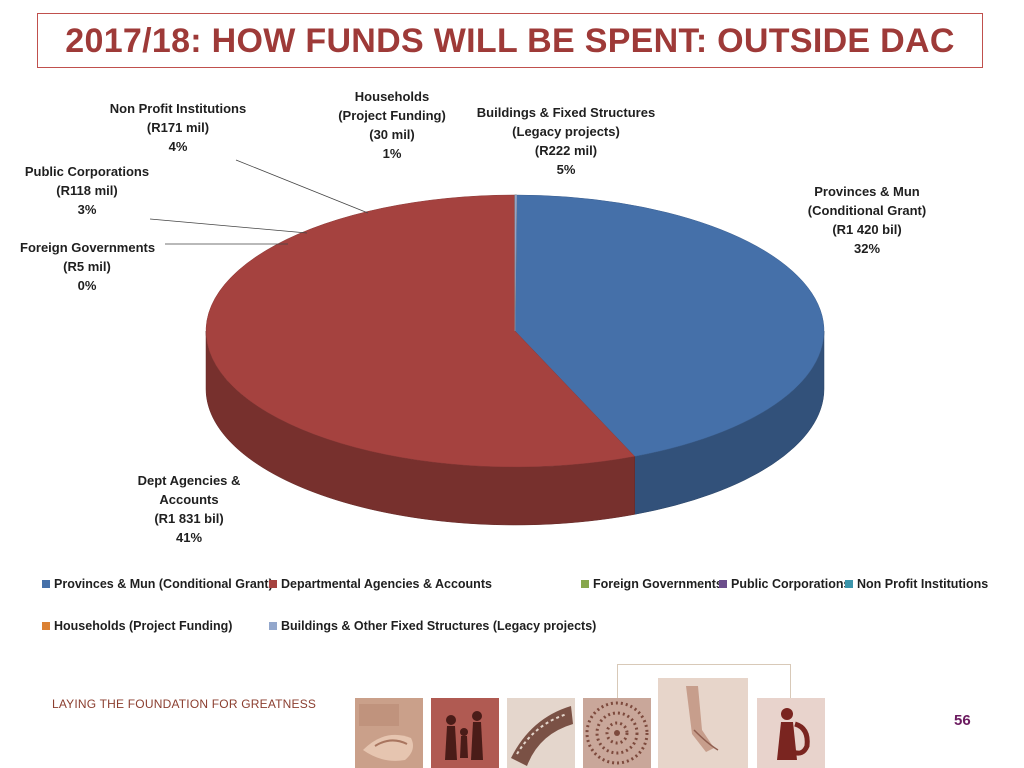 The image size is (1024, 768). I want to click on label-buildings-line: (Legacy projects), so click(566, 131).